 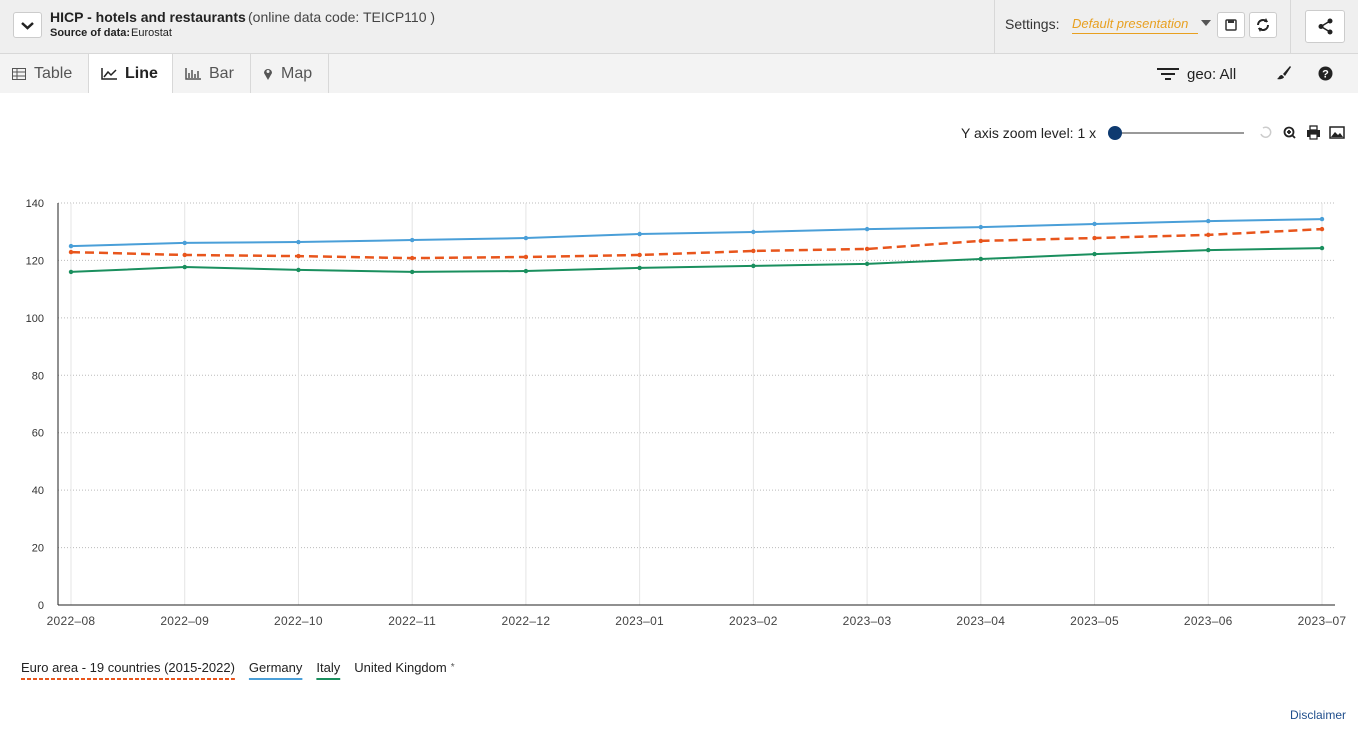 What do you see at coordinates (679, 73) in the screenshot?
I see `tab-bar` at bounding box center [679, 73].